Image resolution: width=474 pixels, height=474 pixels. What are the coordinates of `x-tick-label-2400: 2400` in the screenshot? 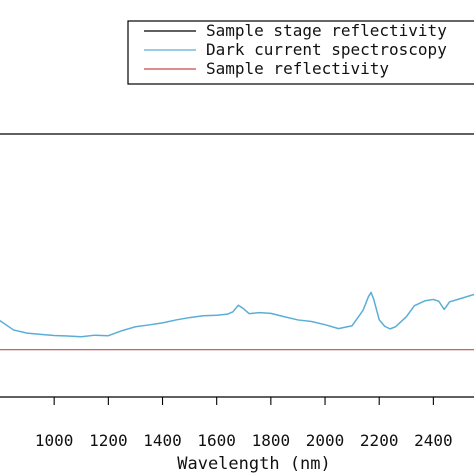 It's located at (433, 440).